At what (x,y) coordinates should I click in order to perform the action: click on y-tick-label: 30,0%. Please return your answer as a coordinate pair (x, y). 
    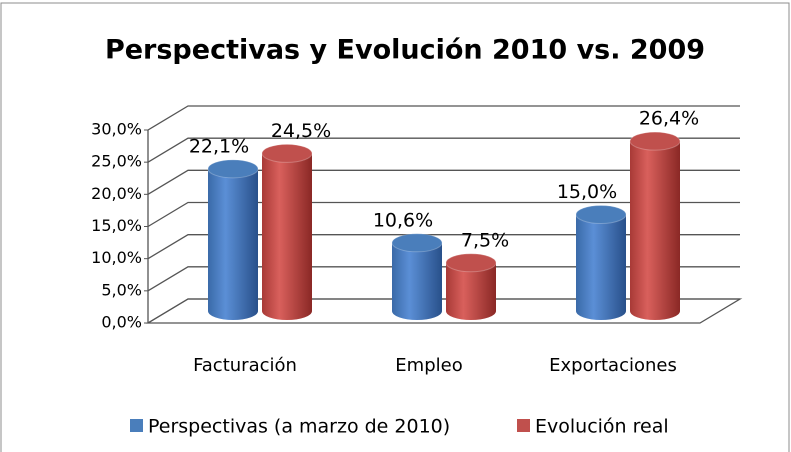
    Looking at the image, I should click on (116, 129).